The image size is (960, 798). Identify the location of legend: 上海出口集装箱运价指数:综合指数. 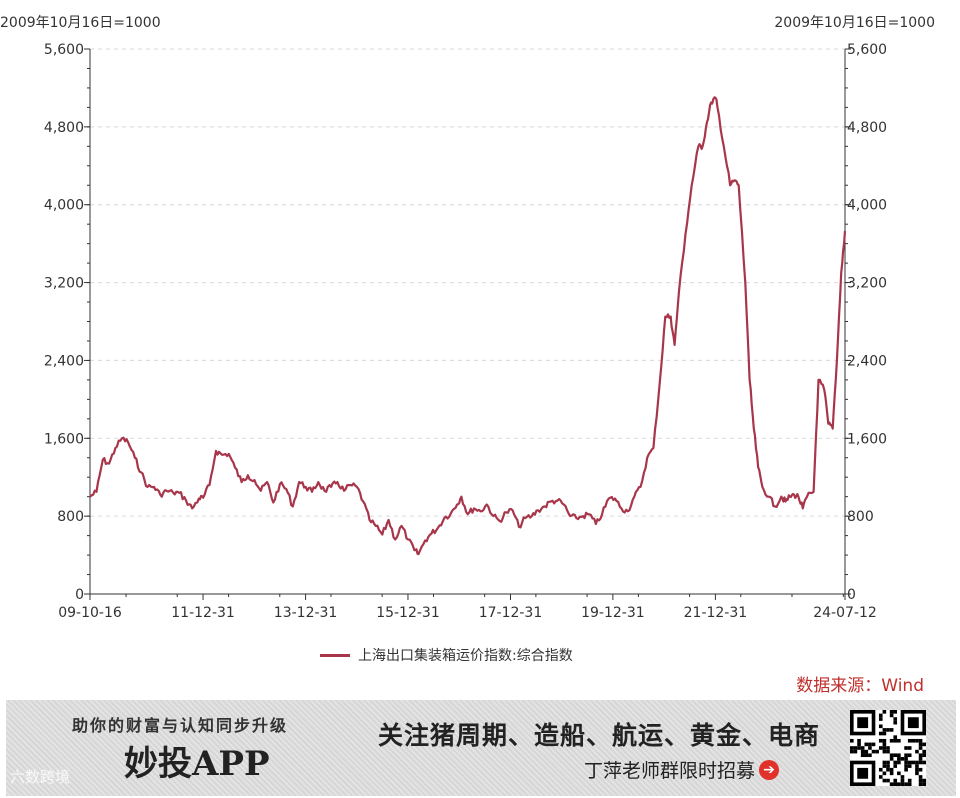
(446, 655).